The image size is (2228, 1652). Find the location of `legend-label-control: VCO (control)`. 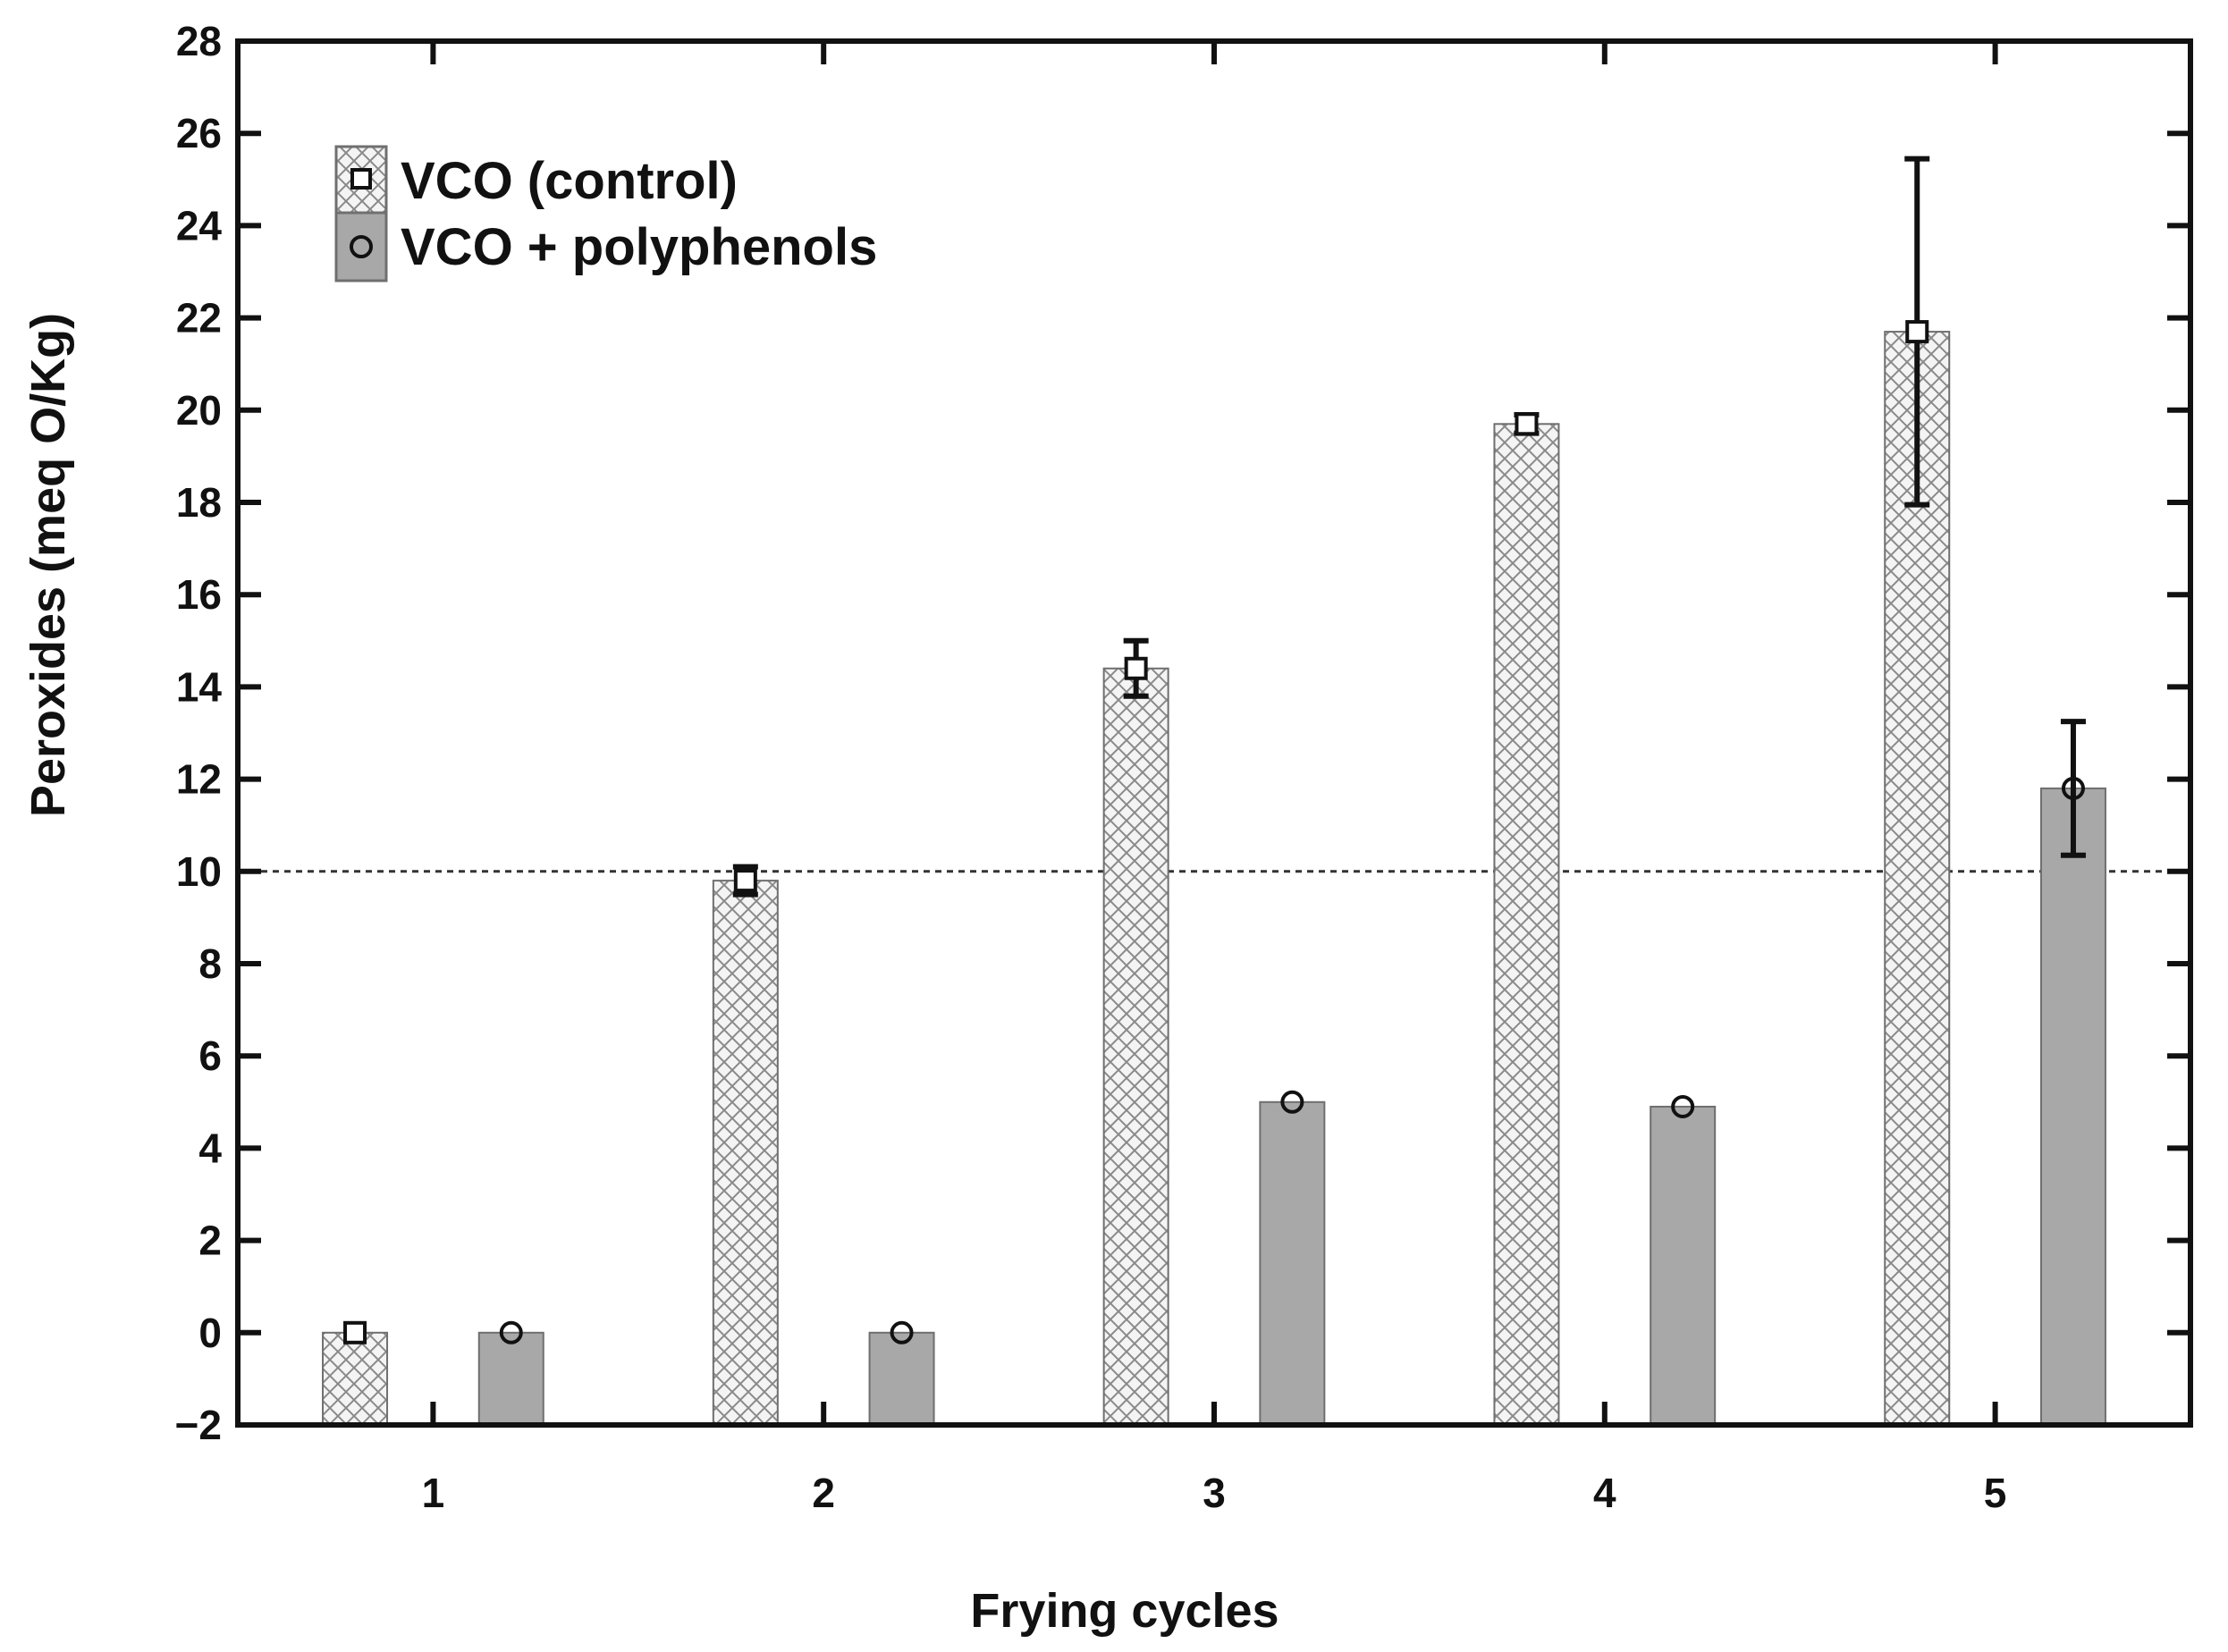

legend-label-control: VCO (control) is located at coordinates (569, 181).